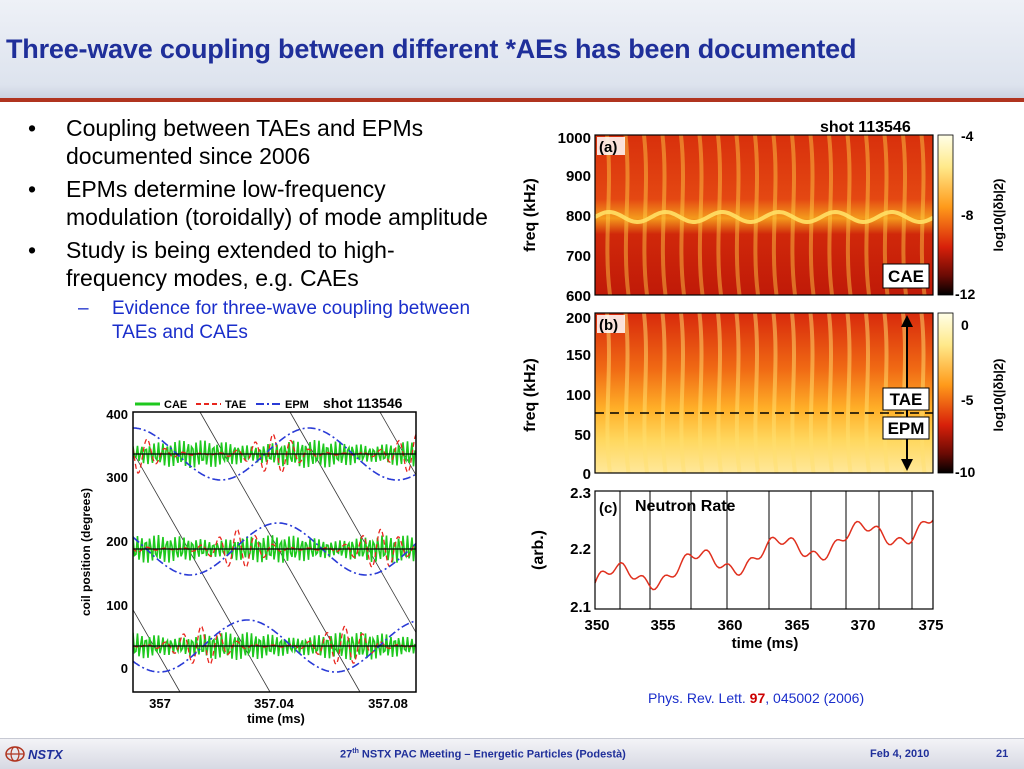 The width and height of the screenshot is (1024, 769). I want to click on citation-pages: , 045002 (2006), so click(815, 698).